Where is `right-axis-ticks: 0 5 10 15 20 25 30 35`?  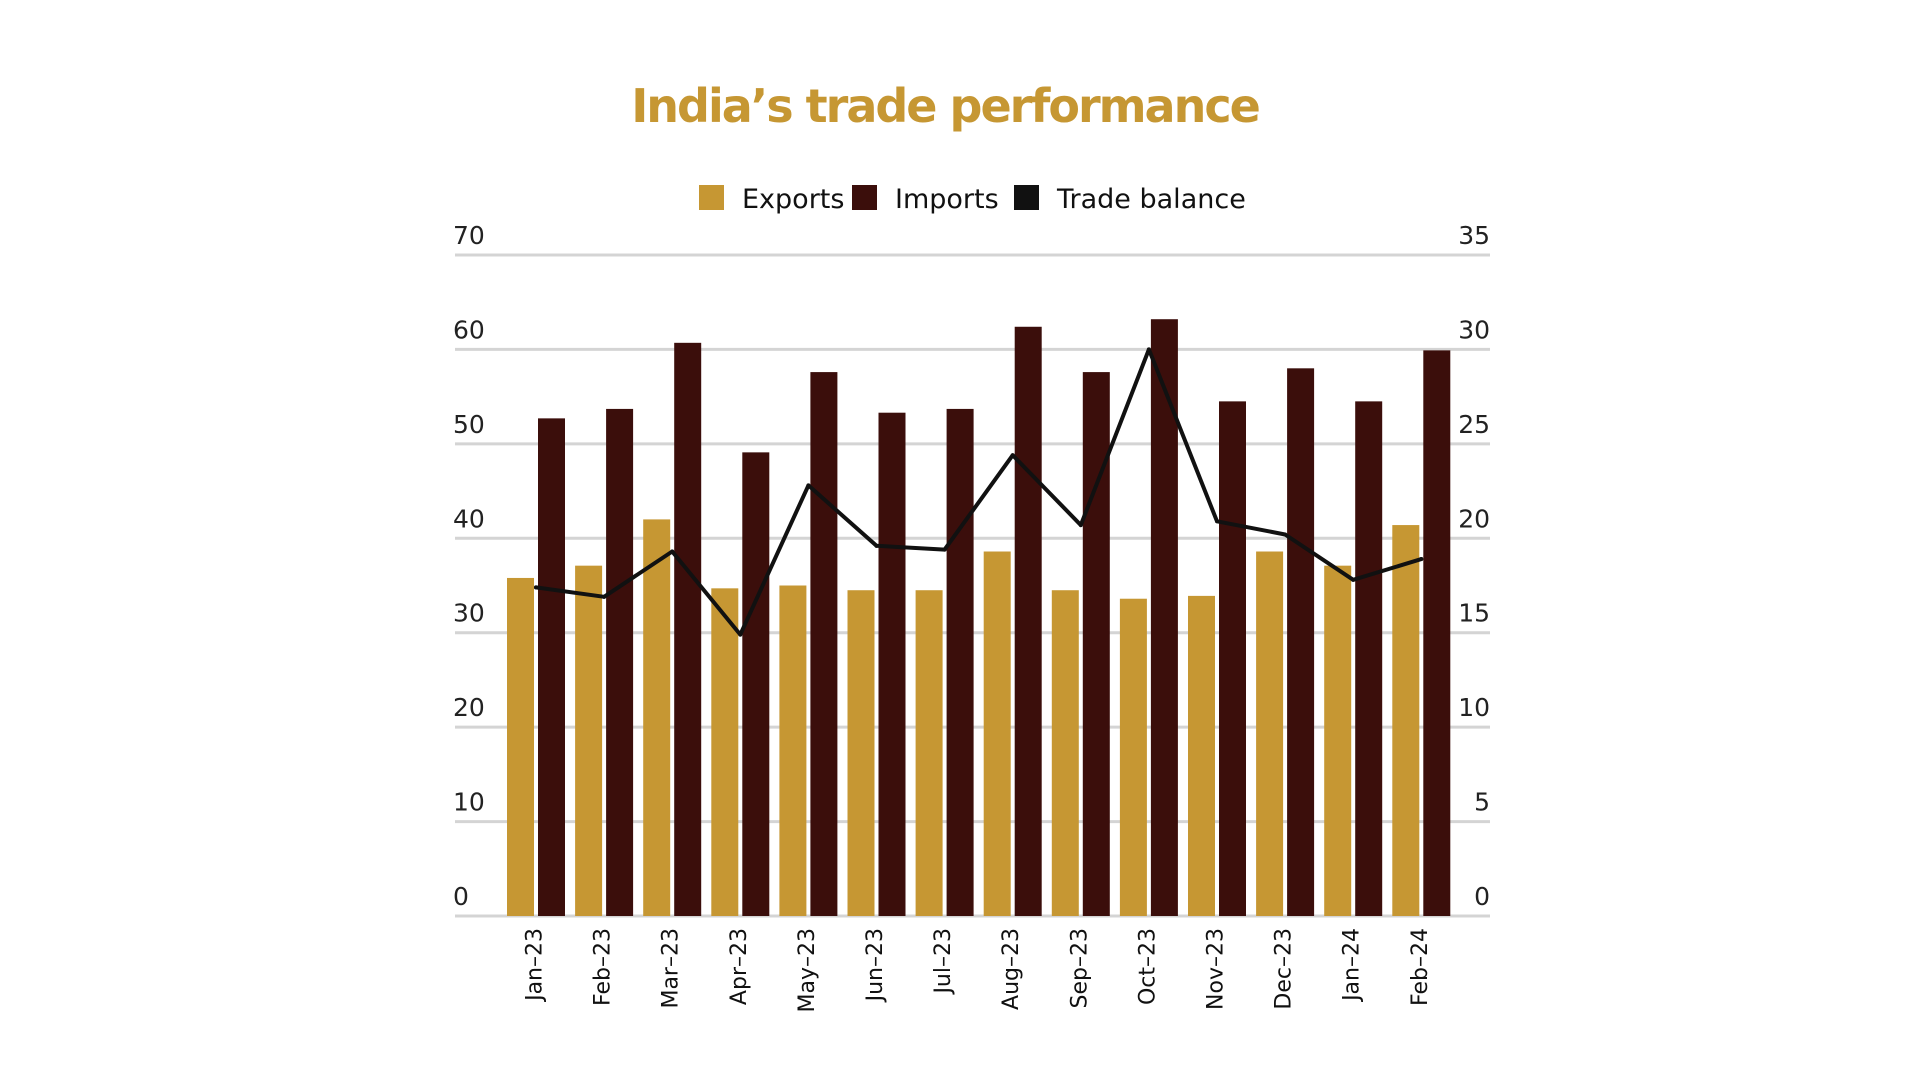
right-axis-ticks: 0 5 10 15 20 25 30 35 is located at coordinates (1474, 566).